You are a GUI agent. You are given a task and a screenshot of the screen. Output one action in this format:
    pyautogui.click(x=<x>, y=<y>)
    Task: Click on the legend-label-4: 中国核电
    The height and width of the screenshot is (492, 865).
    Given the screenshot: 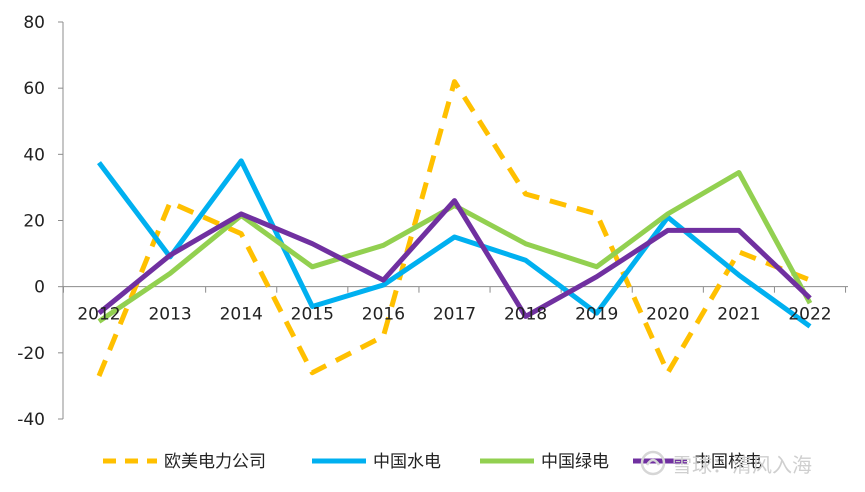 What is the action you would take?
    pyautogui.click(x=728, y=462)
    